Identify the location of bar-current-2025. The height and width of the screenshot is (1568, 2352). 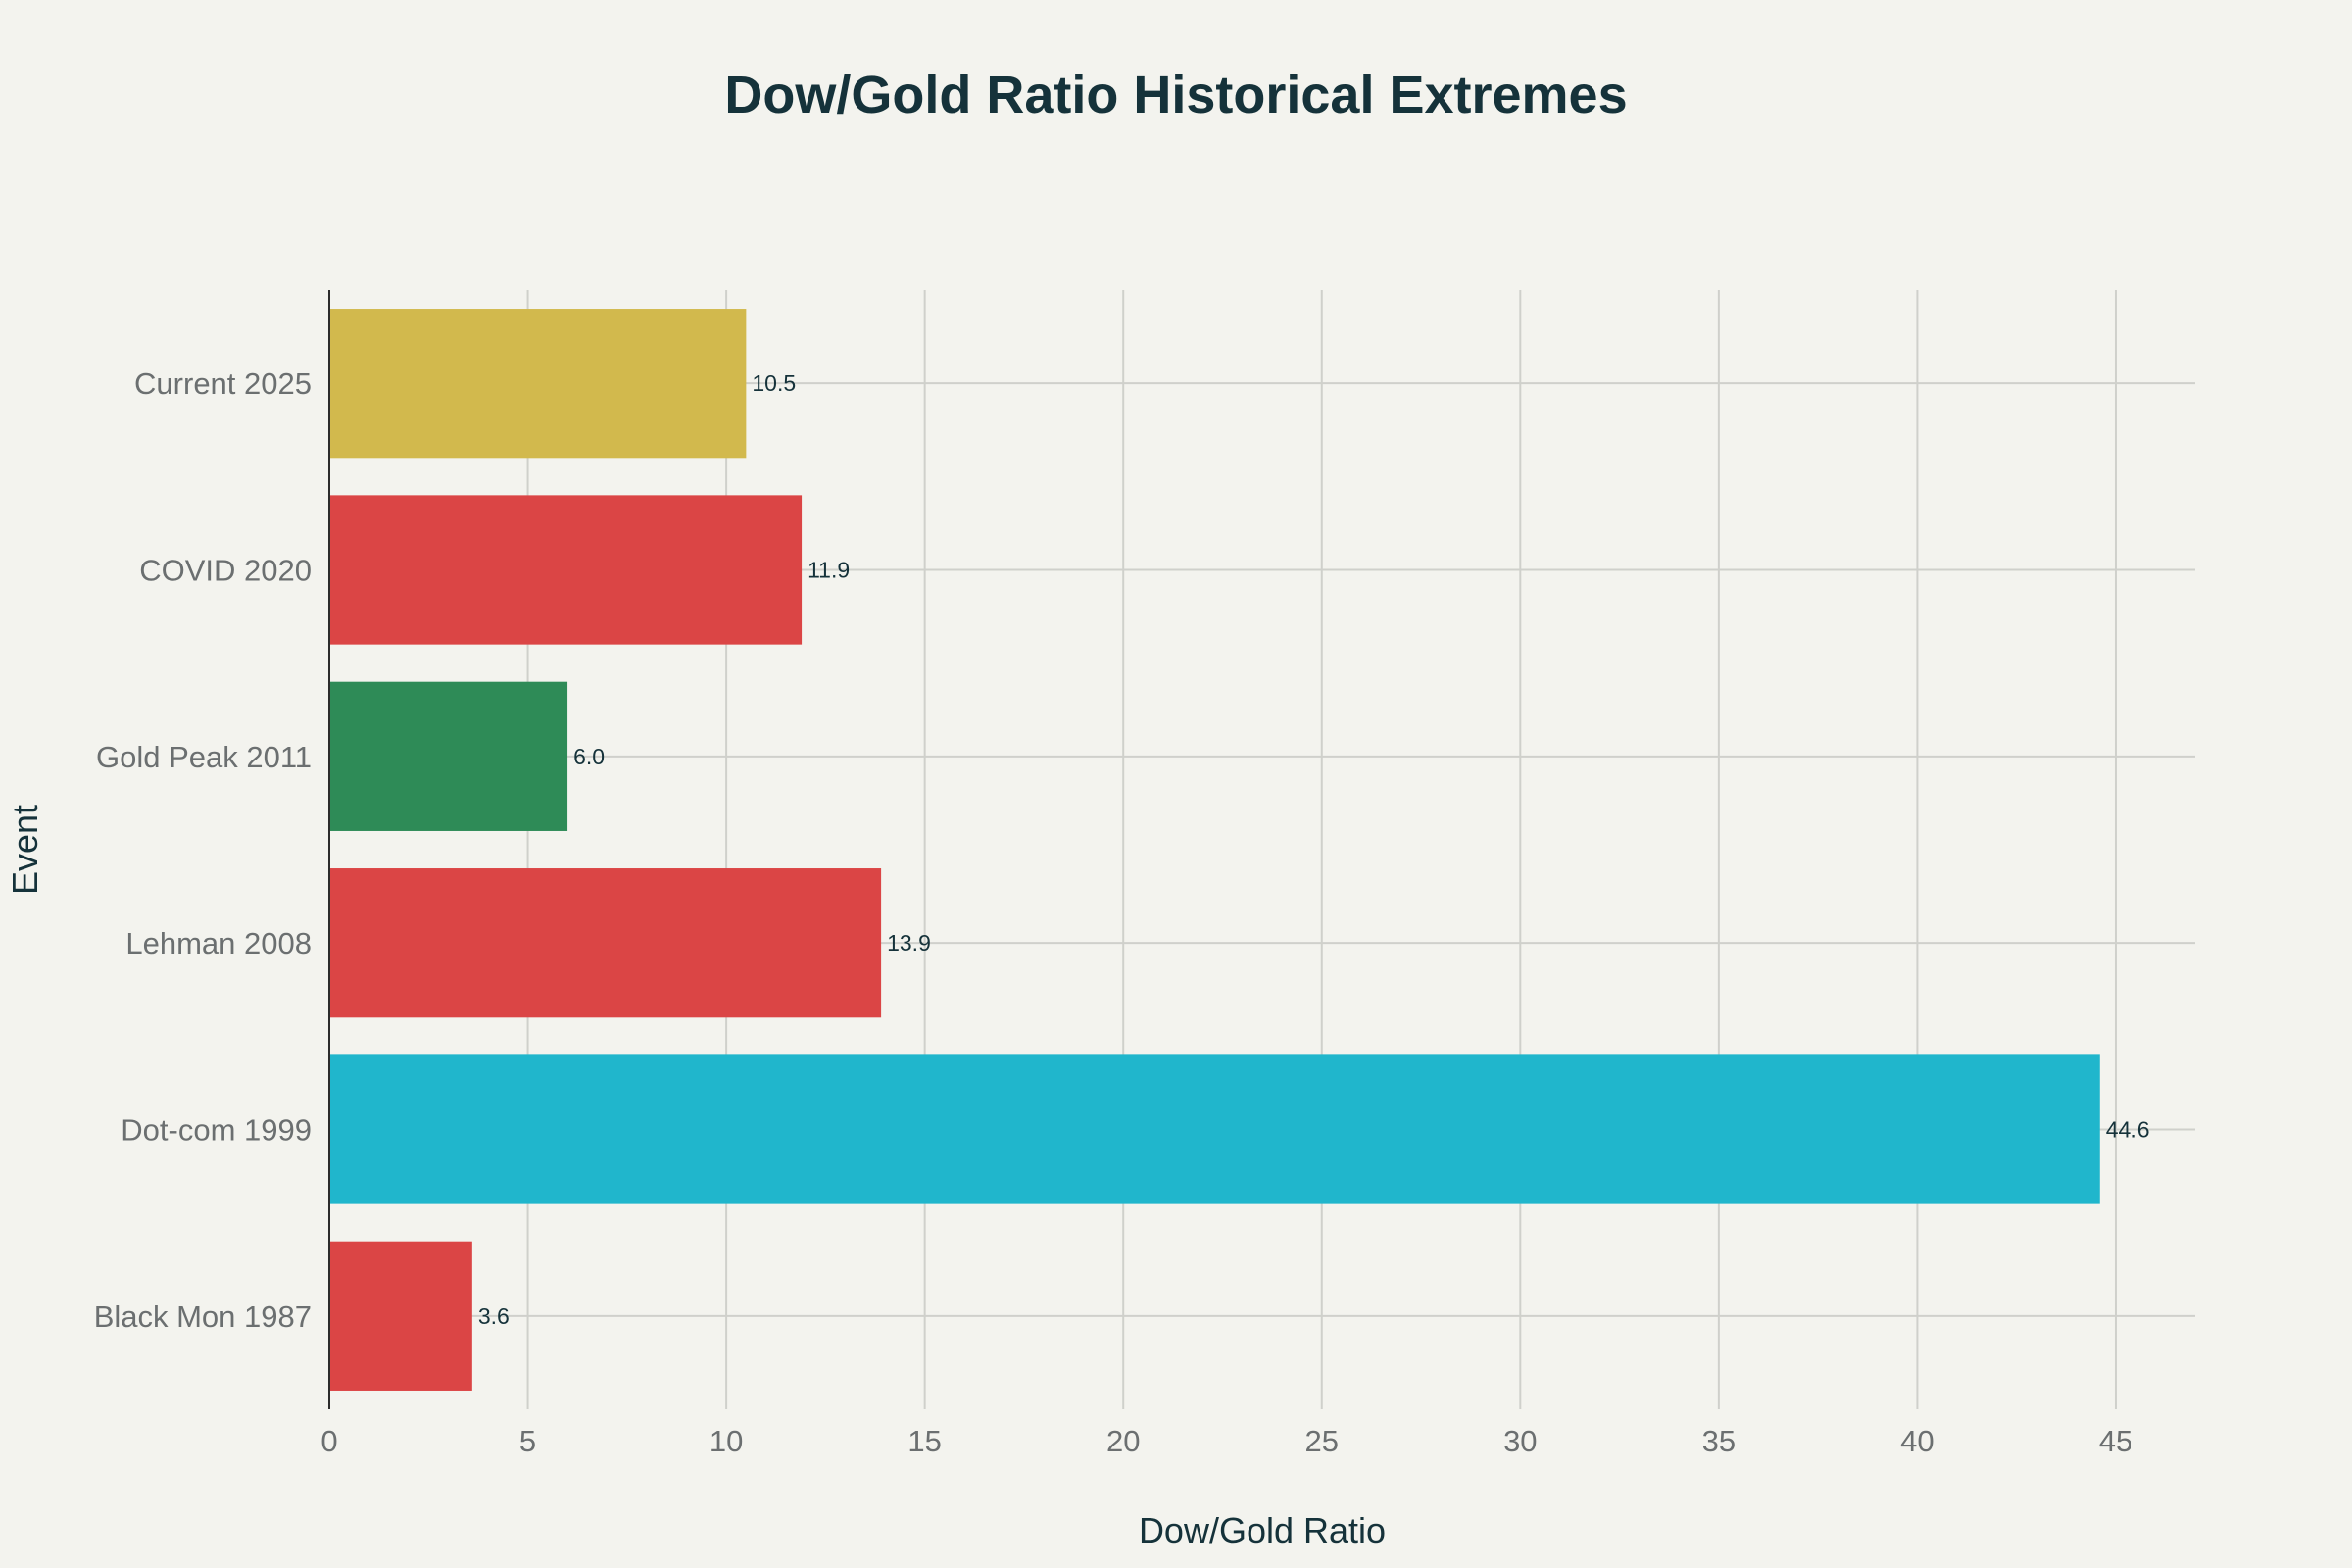
(538, 384).